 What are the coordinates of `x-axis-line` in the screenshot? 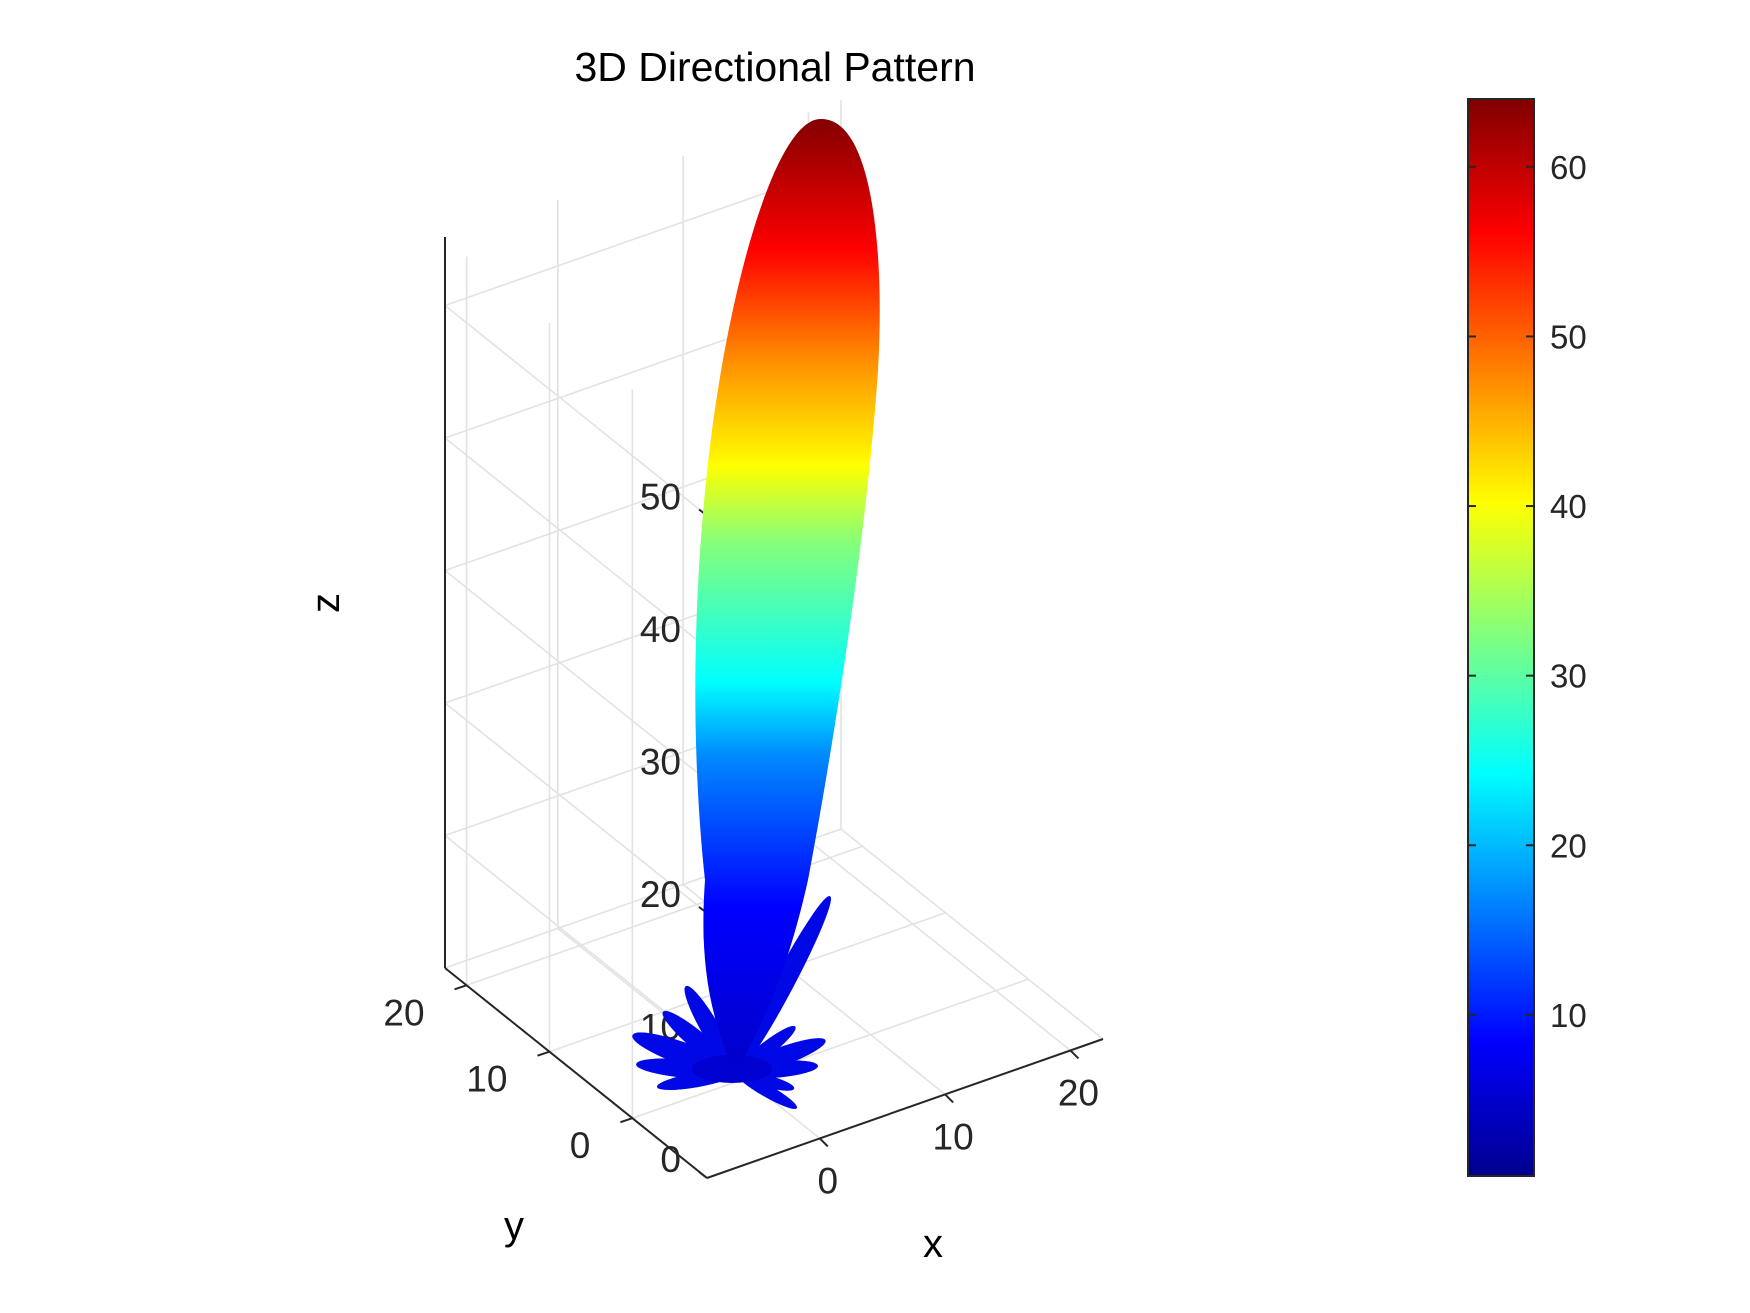 It's located at (905, 1108).